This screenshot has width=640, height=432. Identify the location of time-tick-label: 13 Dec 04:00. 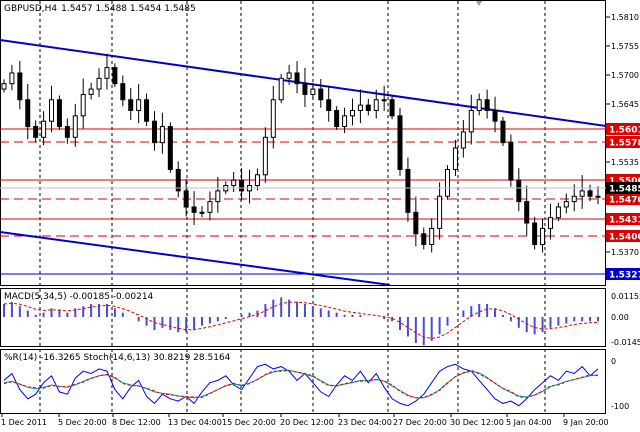
(195, 422).